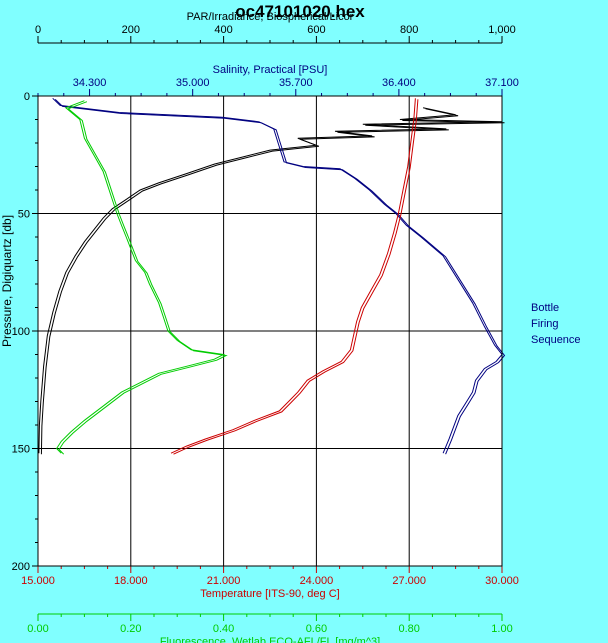 This screenshot has width=608, height=643. I want to click on fluorescence-tick-label: 0.40, so click(223, 629).